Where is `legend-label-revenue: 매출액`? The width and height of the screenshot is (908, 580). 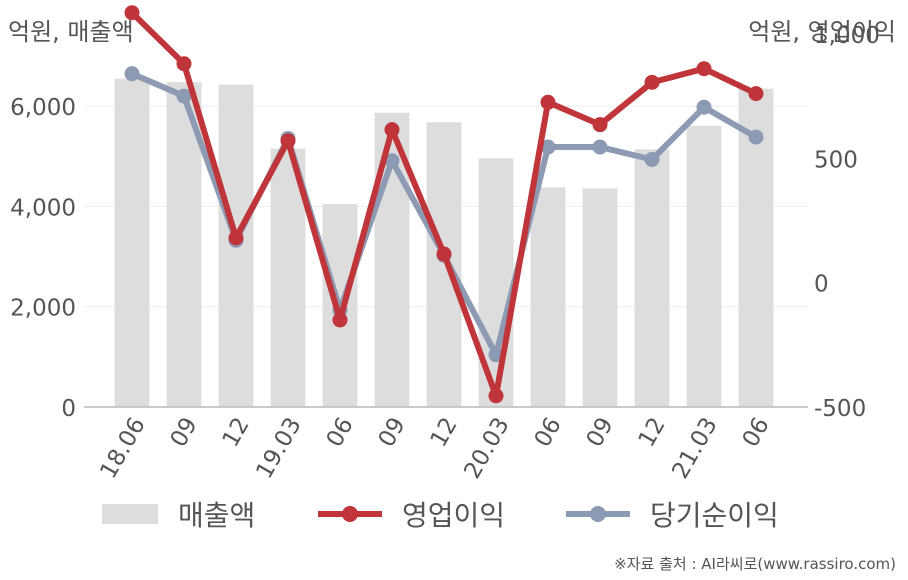 legend-label-revenue: 매출액 is located at coordinates (217, 515).